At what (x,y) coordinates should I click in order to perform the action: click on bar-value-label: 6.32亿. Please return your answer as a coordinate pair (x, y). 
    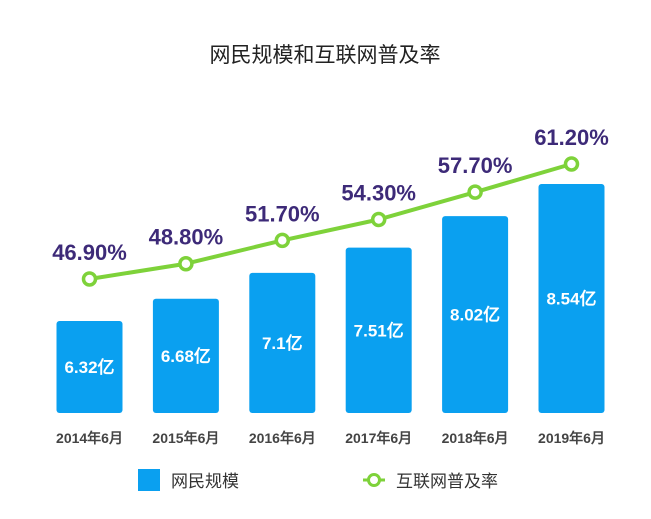
    Looking at the image, I should click on (89, 367).